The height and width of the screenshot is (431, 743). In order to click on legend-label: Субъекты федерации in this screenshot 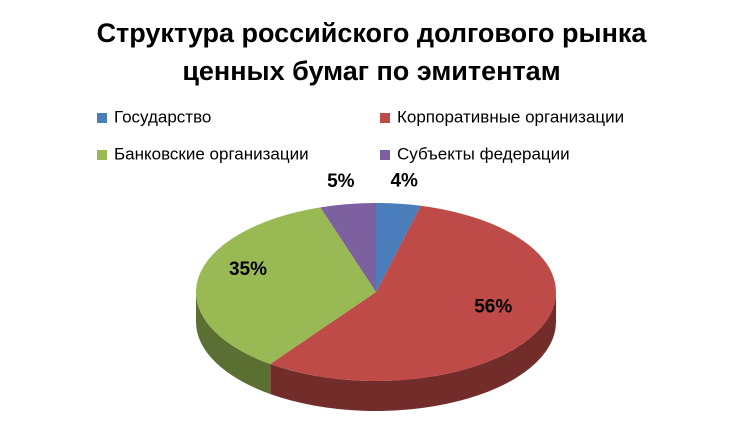, I will do `click(483, 153)`.